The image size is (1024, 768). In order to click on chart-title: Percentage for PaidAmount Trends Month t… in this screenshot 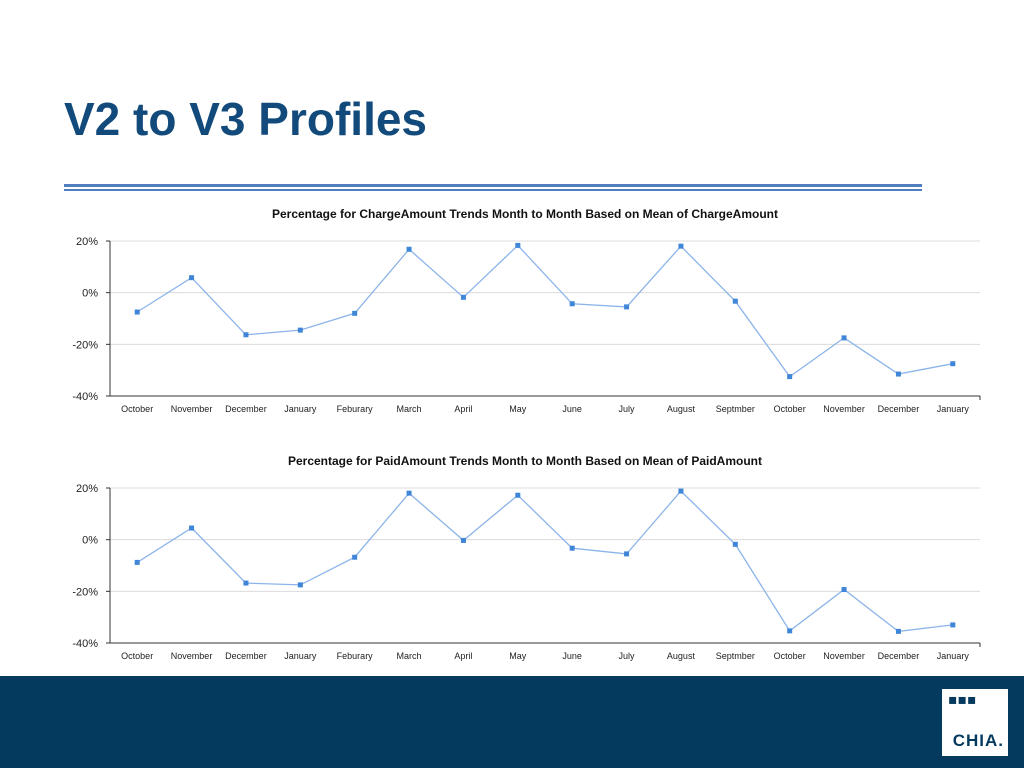, I will do `click(525, 461)`.